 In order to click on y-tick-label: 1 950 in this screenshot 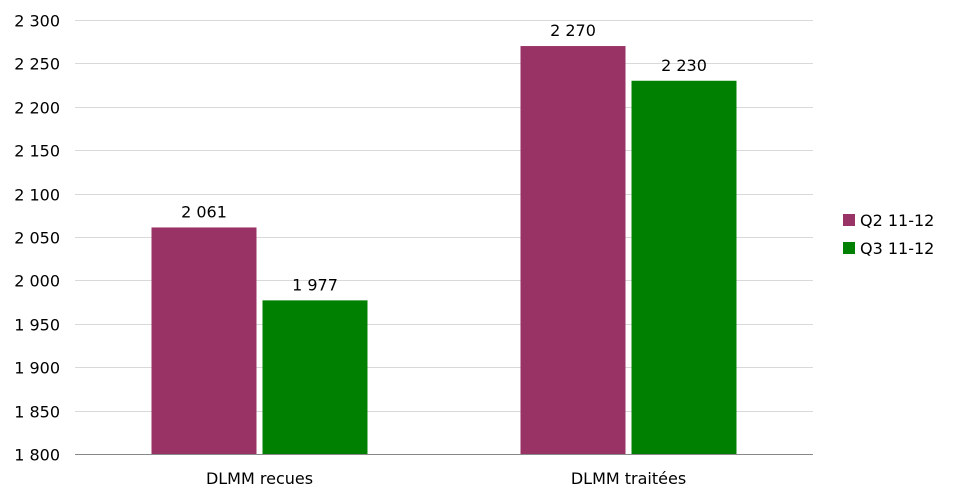, I will do `click(37, 325)`.